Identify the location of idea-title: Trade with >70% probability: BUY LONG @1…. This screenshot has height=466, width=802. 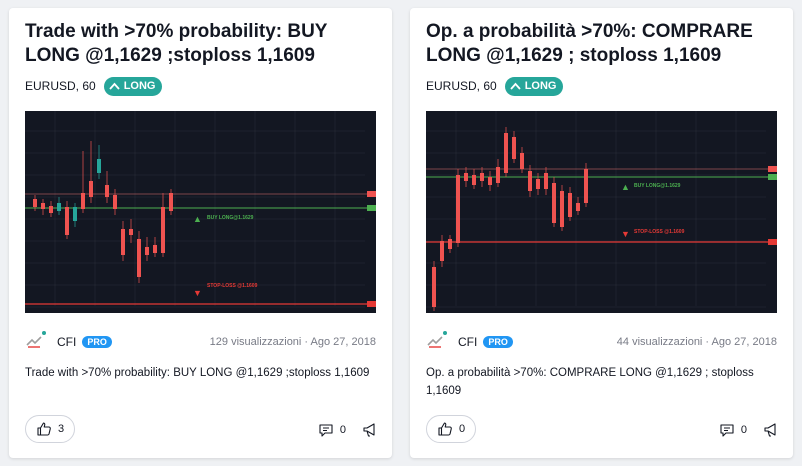
(176, 43).